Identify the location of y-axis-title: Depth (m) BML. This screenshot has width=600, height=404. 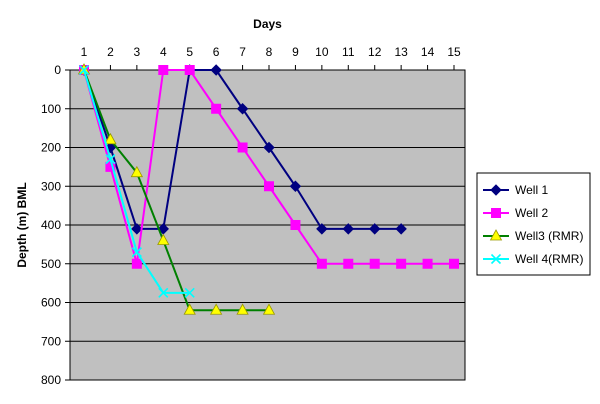
(22, 224).